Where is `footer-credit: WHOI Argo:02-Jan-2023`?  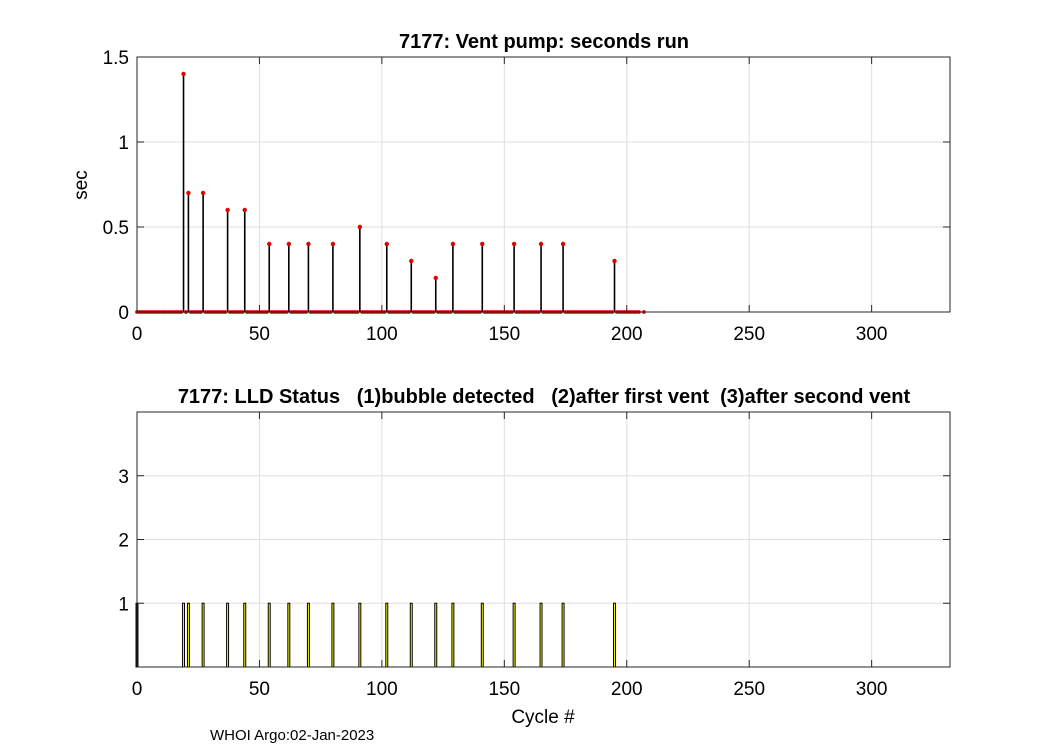
footer-credit: WHOI Argo:02-Jan-2023 is located at coordinates (292, 735).